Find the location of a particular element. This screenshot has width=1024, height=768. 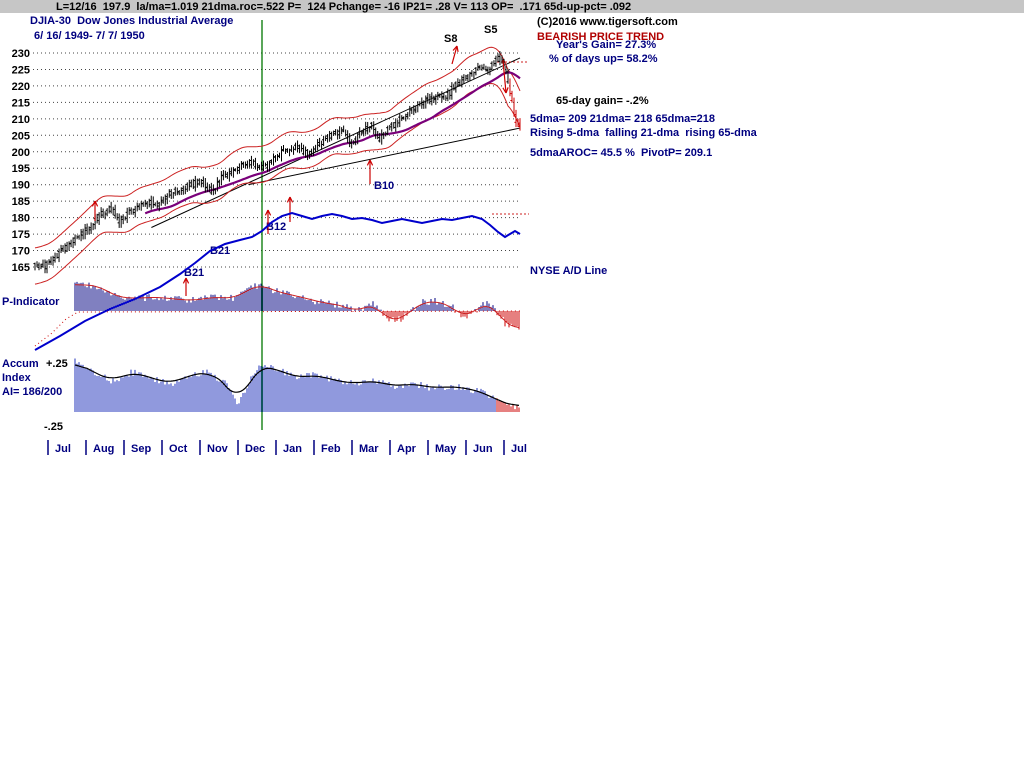

svg-text: 230 is located at coordinates (21, 54).